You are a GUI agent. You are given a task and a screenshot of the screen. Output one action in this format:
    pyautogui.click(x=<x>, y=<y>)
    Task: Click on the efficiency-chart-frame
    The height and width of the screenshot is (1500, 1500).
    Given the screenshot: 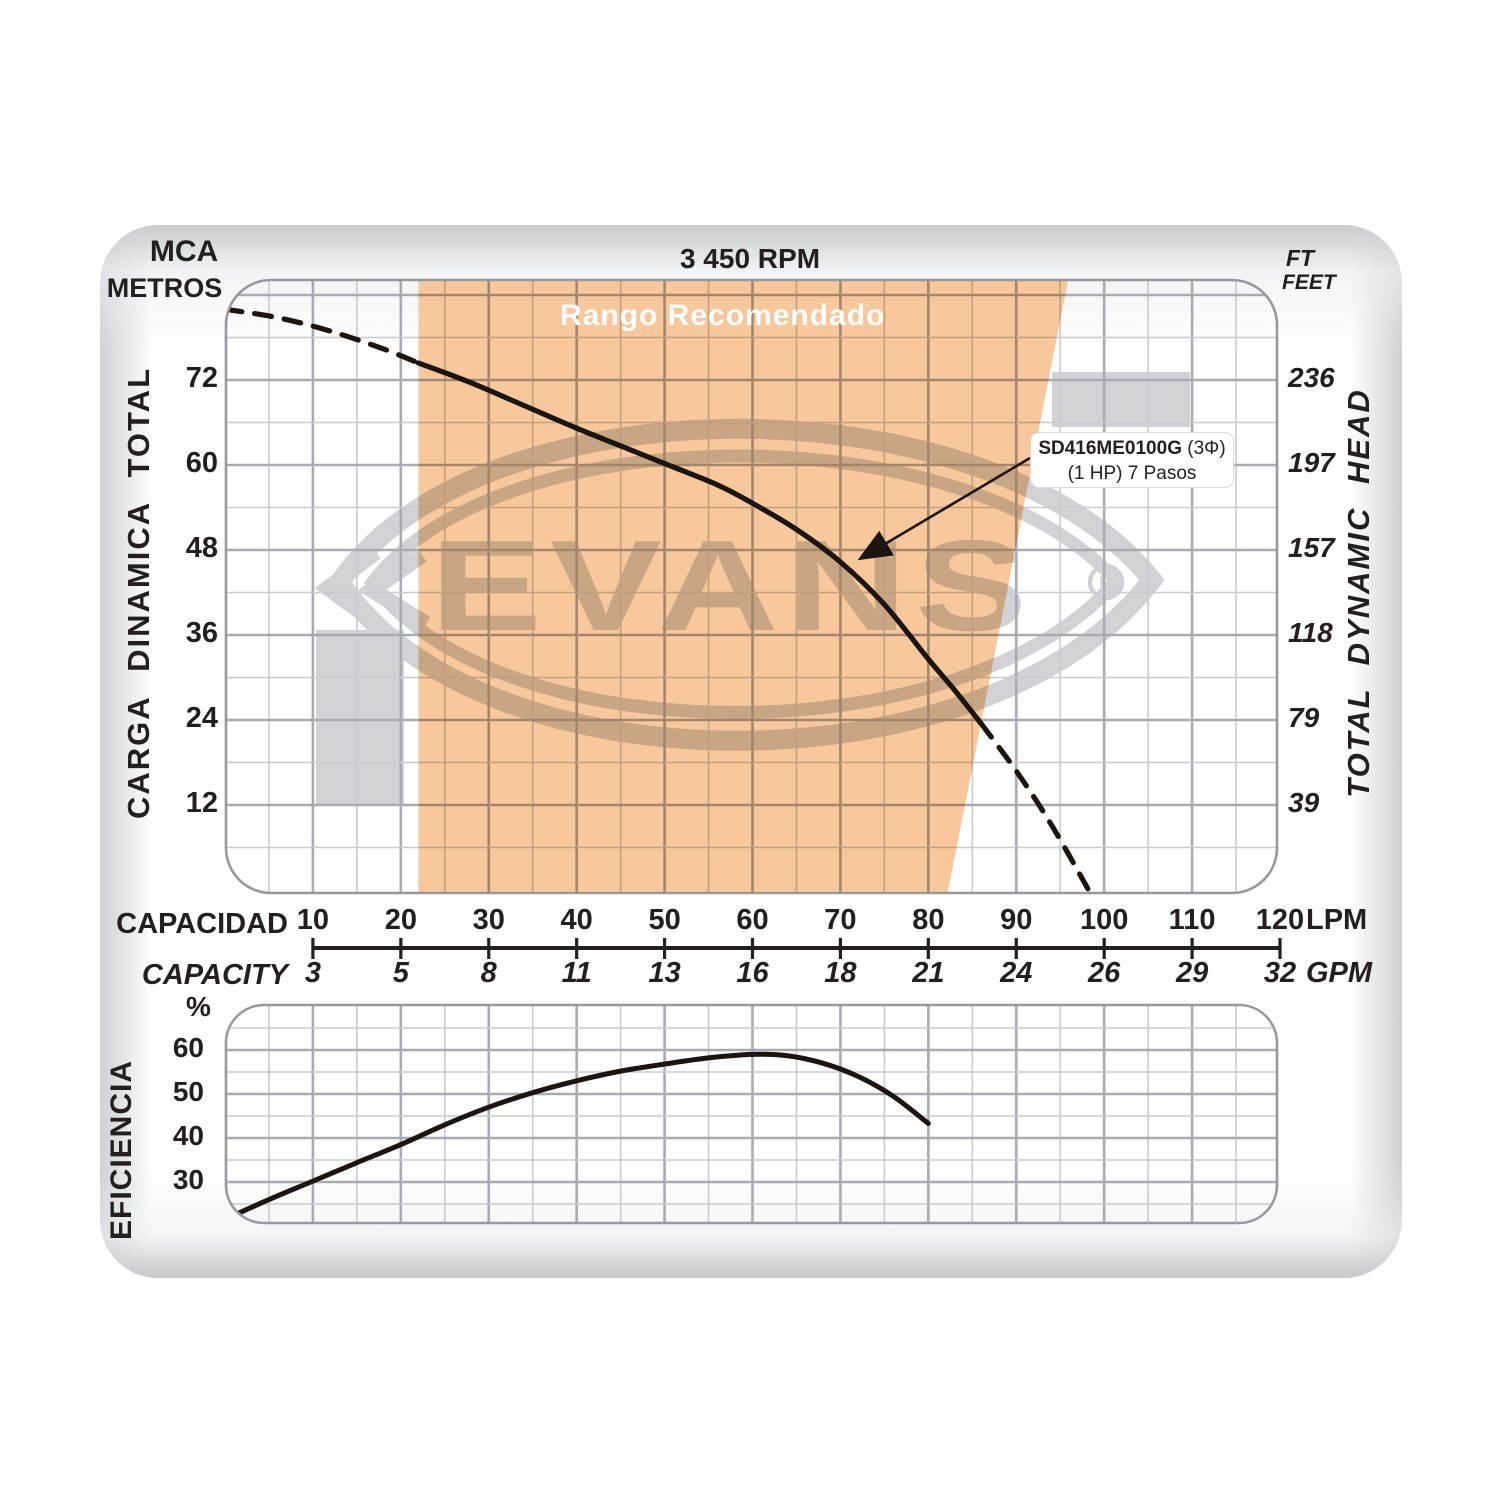 What is the action you would take?
    pyautogui.click(x=751, y=1114)
    